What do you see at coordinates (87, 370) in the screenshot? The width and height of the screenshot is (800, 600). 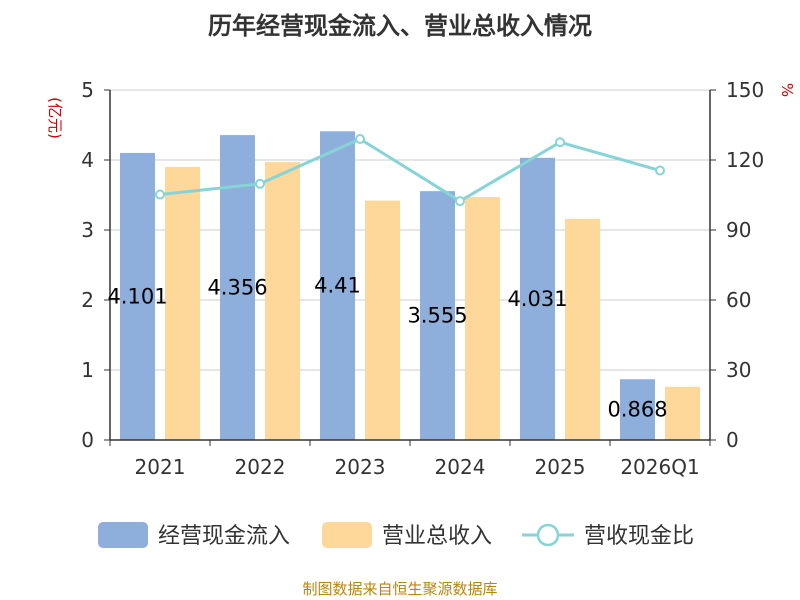 I see `left-tick-label: 1` at bounding box center [87, 370].